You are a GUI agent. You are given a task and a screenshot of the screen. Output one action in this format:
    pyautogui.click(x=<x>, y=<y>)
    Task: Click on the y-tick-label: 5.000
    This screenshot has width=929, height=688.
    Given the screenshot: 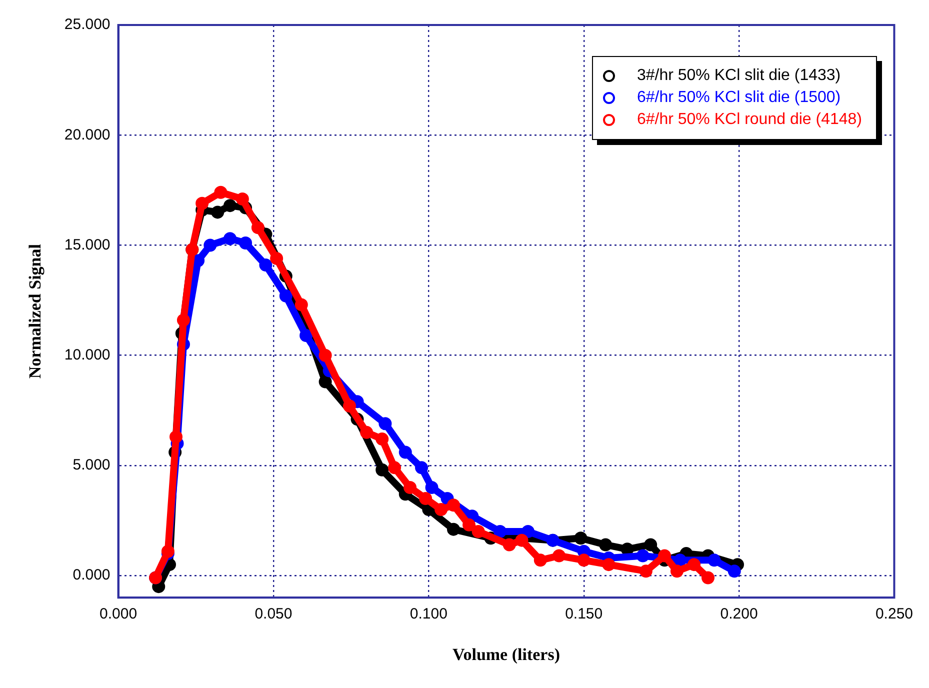 What is the action you would take?
    pyautogui.click(x=91, y=465)
    